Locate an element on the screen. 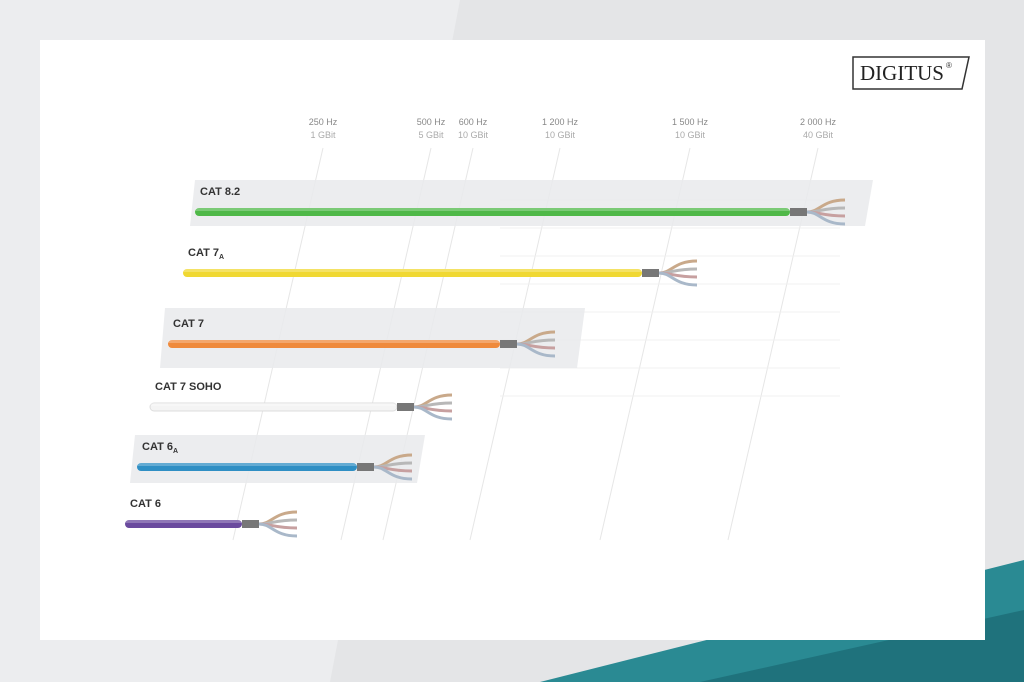 The width and height of the screenshot is (1024, 682). frequency-hz: 1 200 Hz is located at coordinates (560, 122).